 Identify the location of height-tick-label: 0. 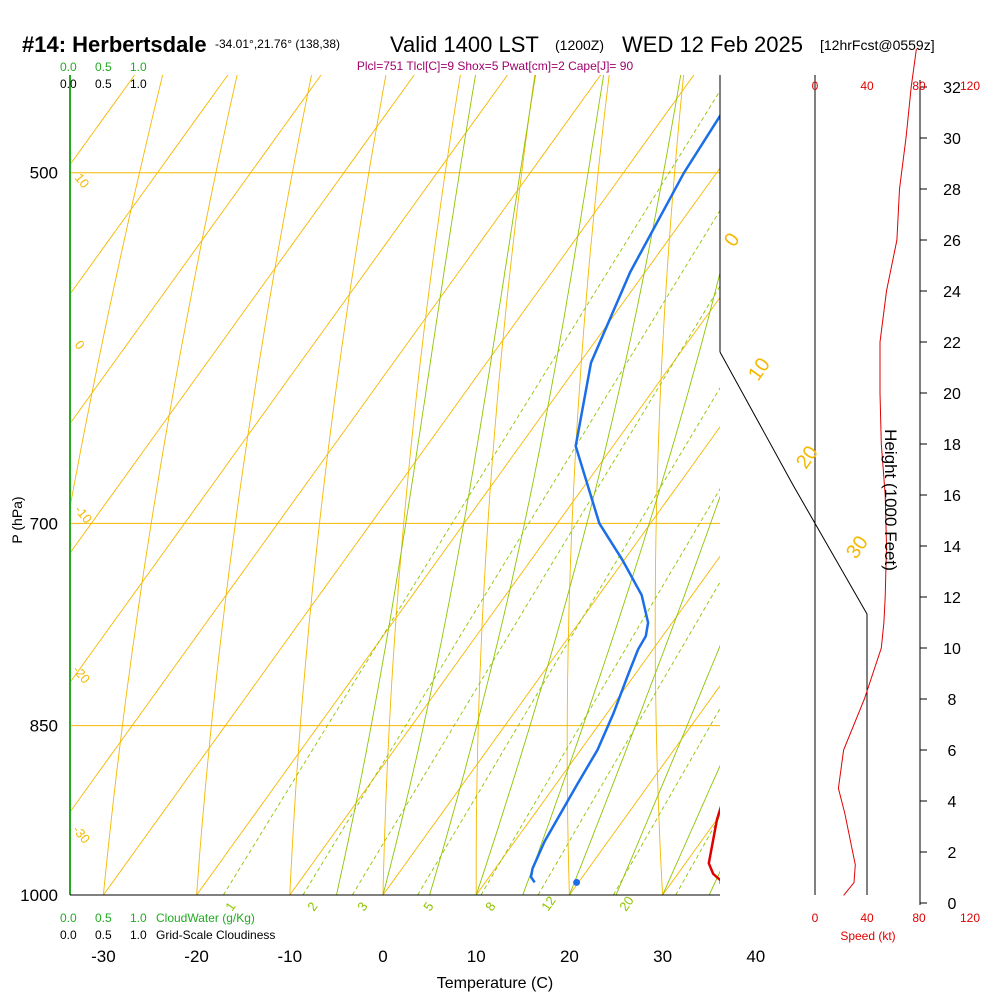
(952, 904).